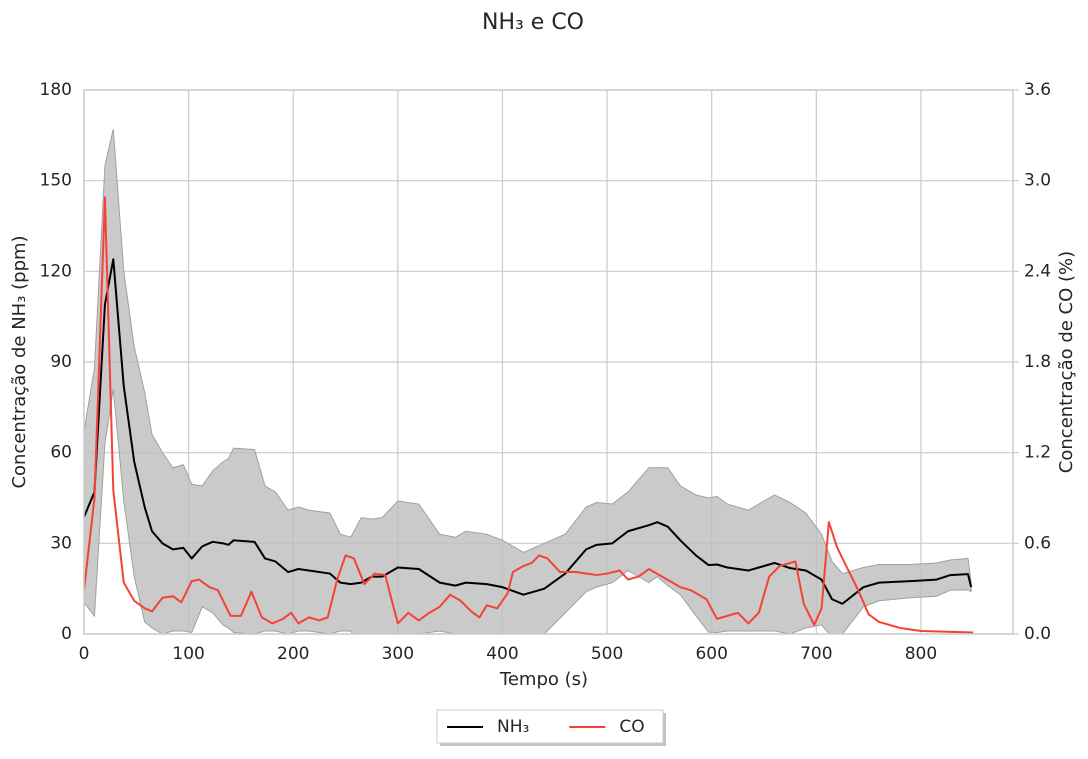 The width and height of the screenshot is (1088, 759). What do you see at coordinates (607, 654) in the screenshot?
I see `x-tick-label: 500` at bounding box center [607, 654].